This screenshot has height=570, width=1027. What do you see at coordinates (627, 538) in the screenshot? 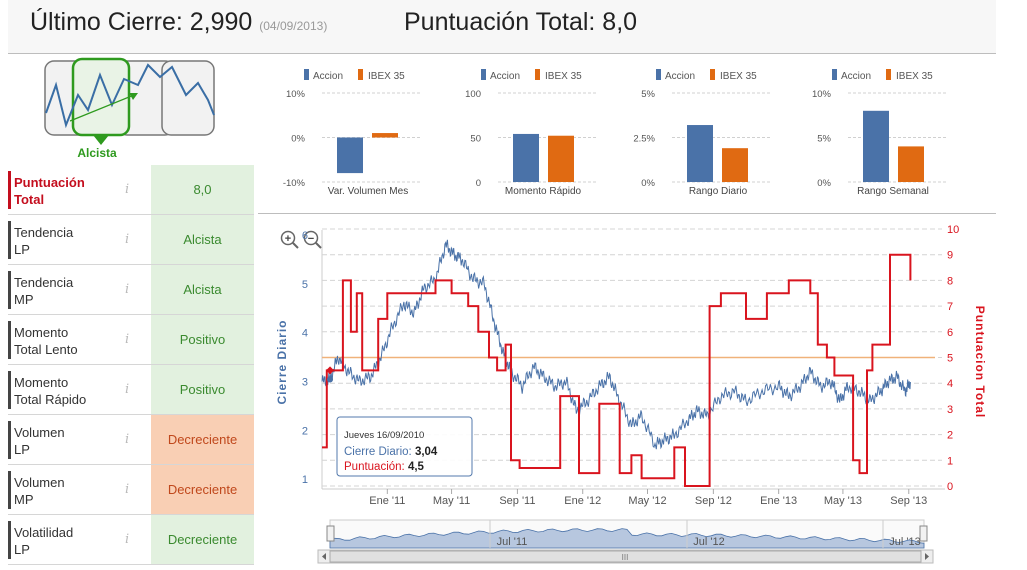
I see `navigator-area` at bounding box center [627, 538].